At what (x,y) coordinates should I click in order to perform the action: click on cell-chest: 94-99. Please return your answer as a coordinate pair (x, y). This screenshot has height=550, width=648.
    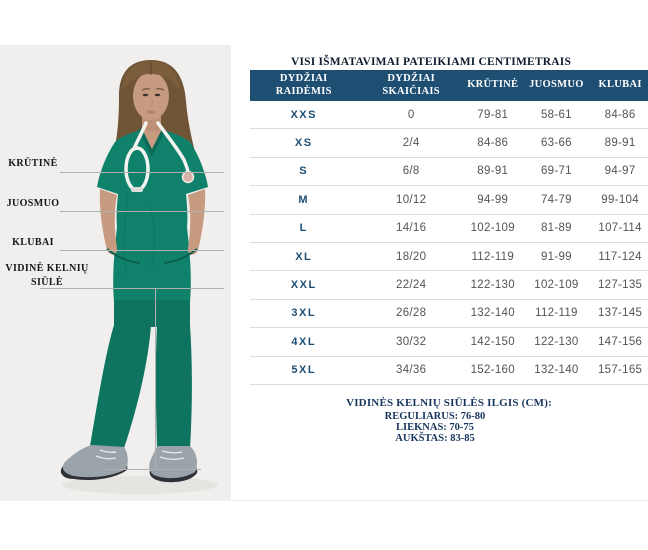
    Looking at the image, I should click on (493, 199).